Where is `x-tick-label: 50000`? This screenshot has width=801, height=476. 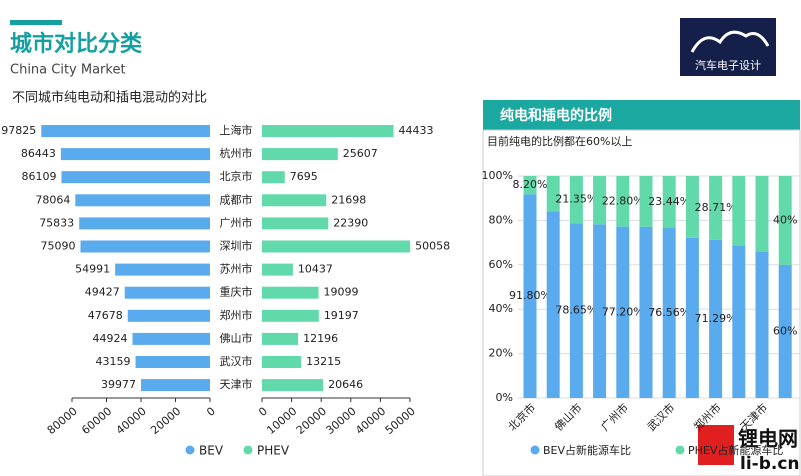
x-tick-label: 50000 is located at coordinates (400, 421).